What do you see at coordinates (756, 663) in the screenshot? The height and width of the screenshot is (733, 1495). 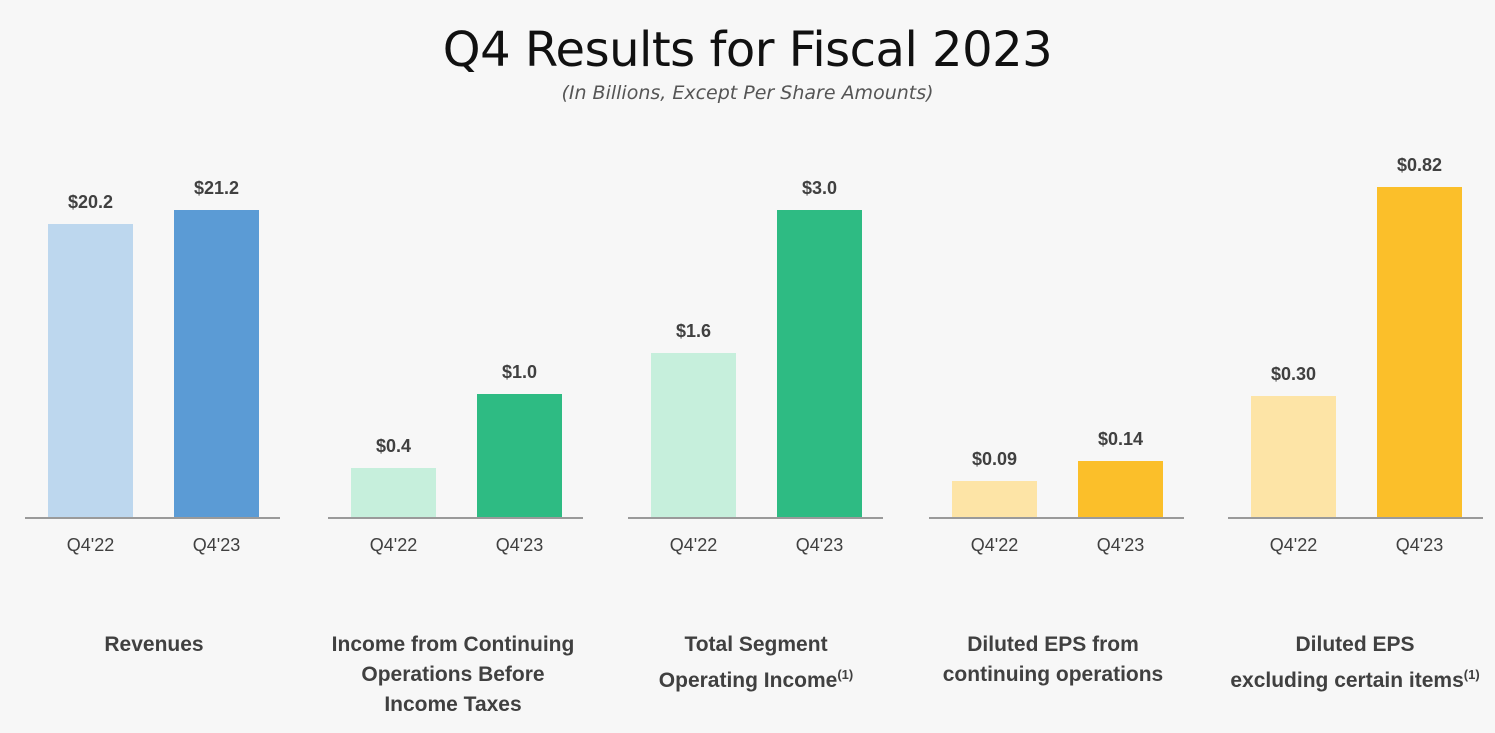 I see `chart-title: Total Segment Operating Income(1)` at bounding box center [756, 663].